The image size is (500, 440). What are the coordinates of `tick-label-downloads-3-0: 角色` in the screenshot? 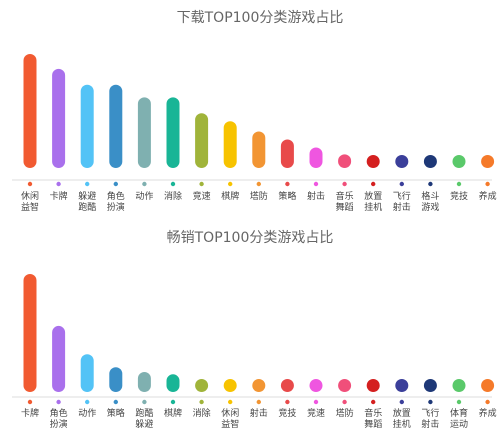 It's located at (116, 196).